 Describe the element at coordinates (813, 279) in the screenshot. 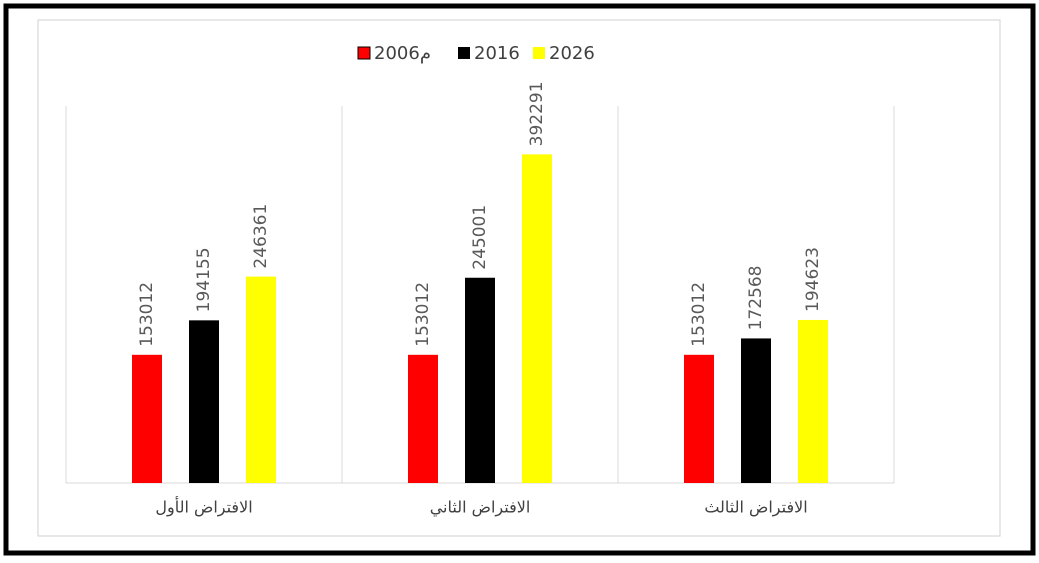

I see `data-label: 194623` at that location.